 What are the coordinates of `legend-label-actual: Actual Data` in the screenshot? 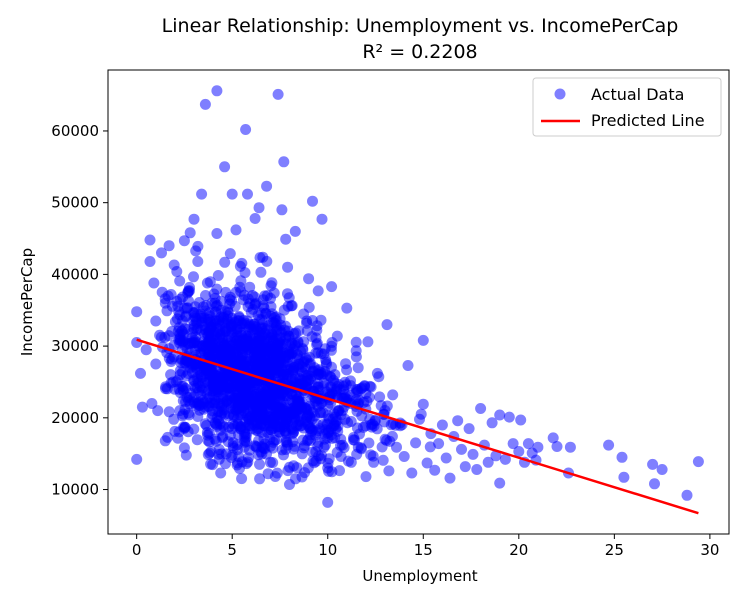 It's located at (637, 94).